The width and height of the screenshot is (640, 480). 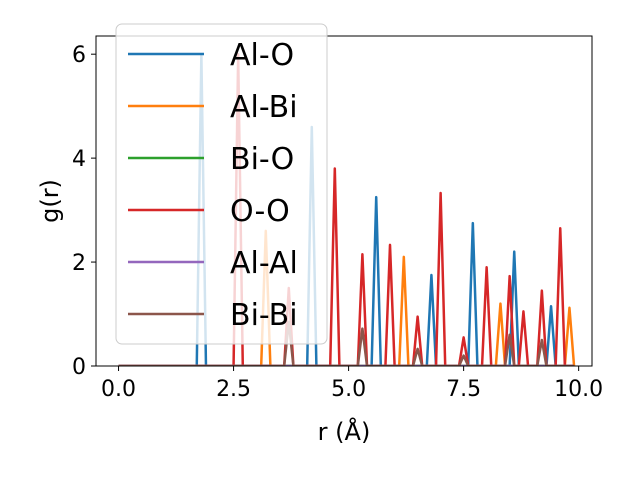 I want to click on legend-label: Al-Bi, so click(x=264, y=107).